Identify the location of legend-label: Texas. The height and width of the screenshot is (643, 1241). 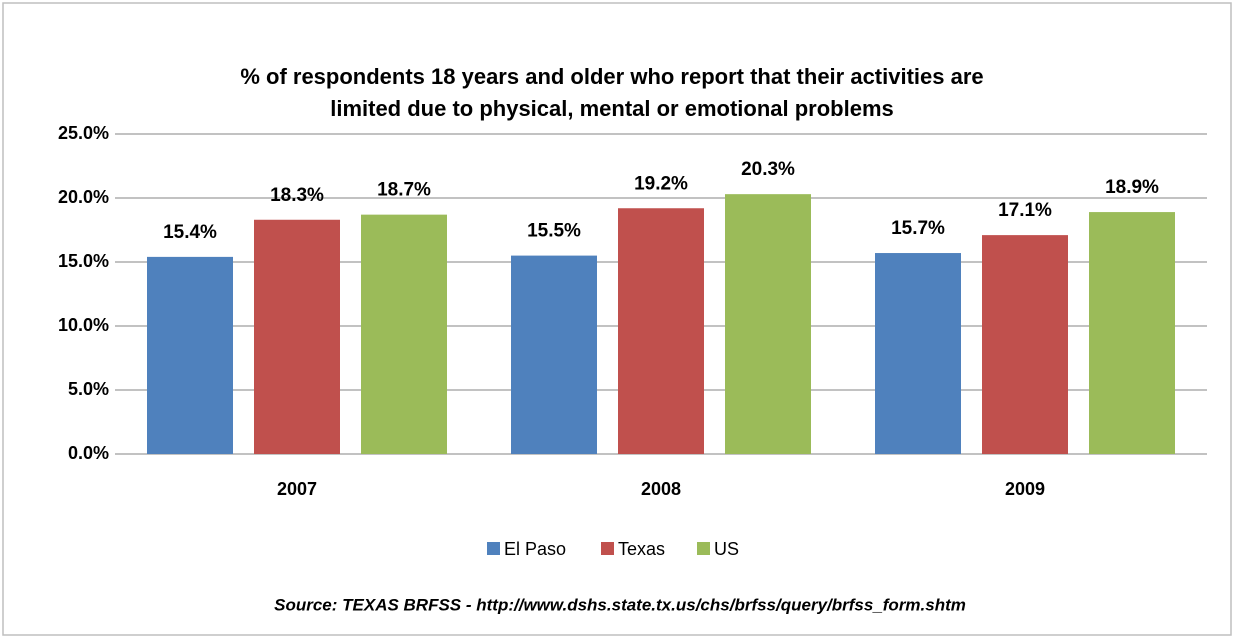
(641, 549).